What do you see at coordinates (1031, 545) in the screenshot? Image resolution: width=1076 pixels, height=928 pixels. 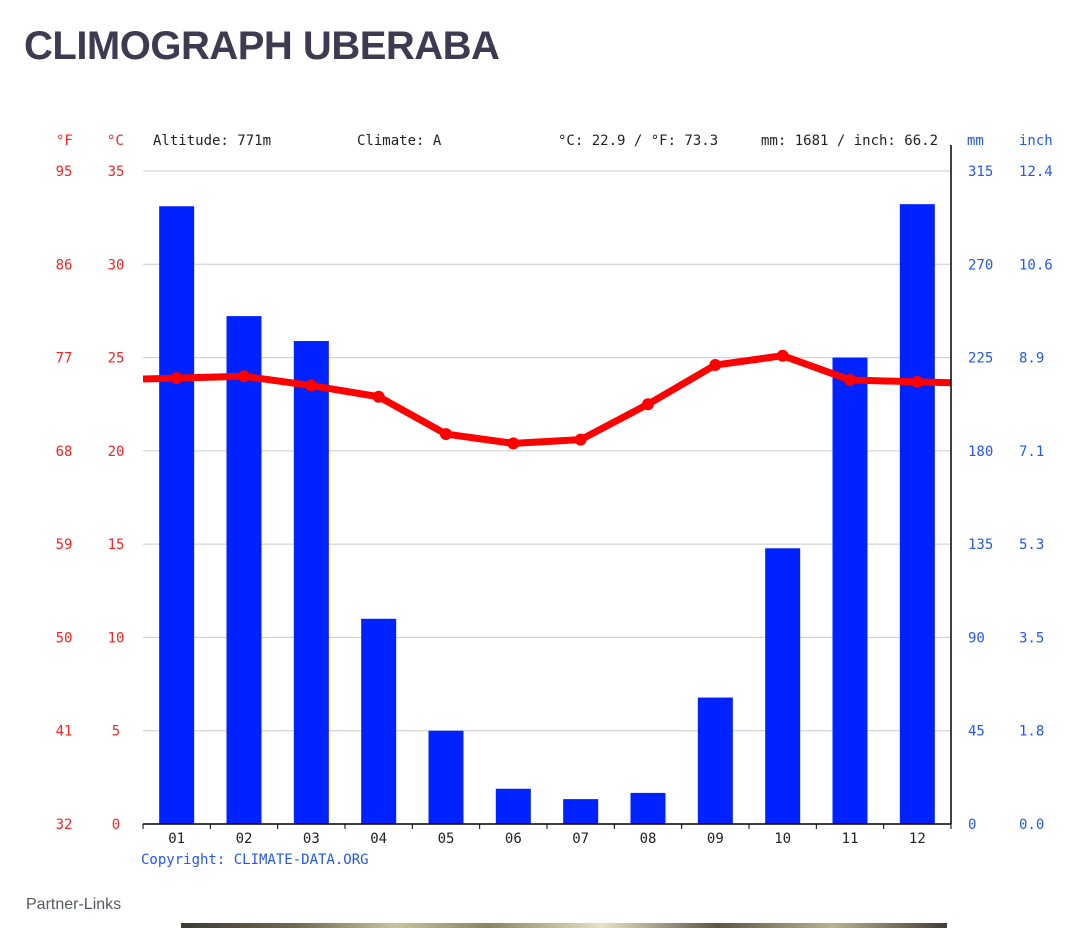 I see `tick-label-inch: 5.3` at bounding box center [1031, 545].